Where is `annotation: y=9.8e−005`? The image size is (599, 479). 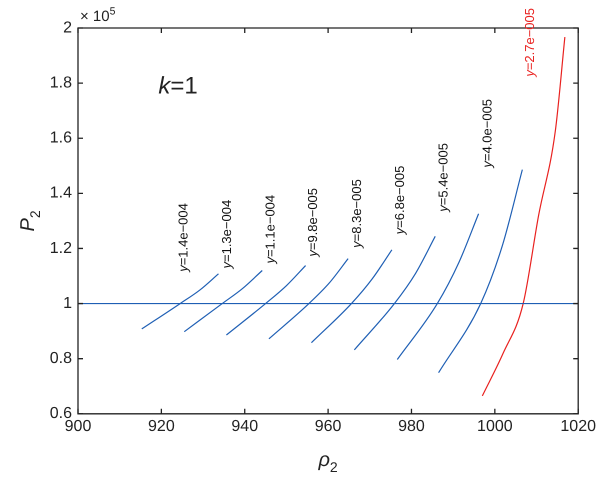
annotation: y=9.8e−005 is located at coordinates (312, 223).